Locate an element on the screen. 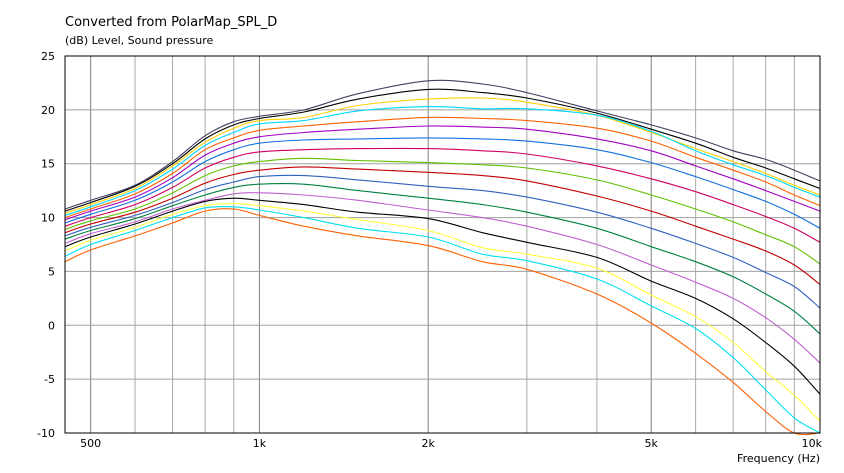 Image resolution: width=844 pixels, height=473 pixels. y-tick-label: -10 is located at coordinates (46, 433).